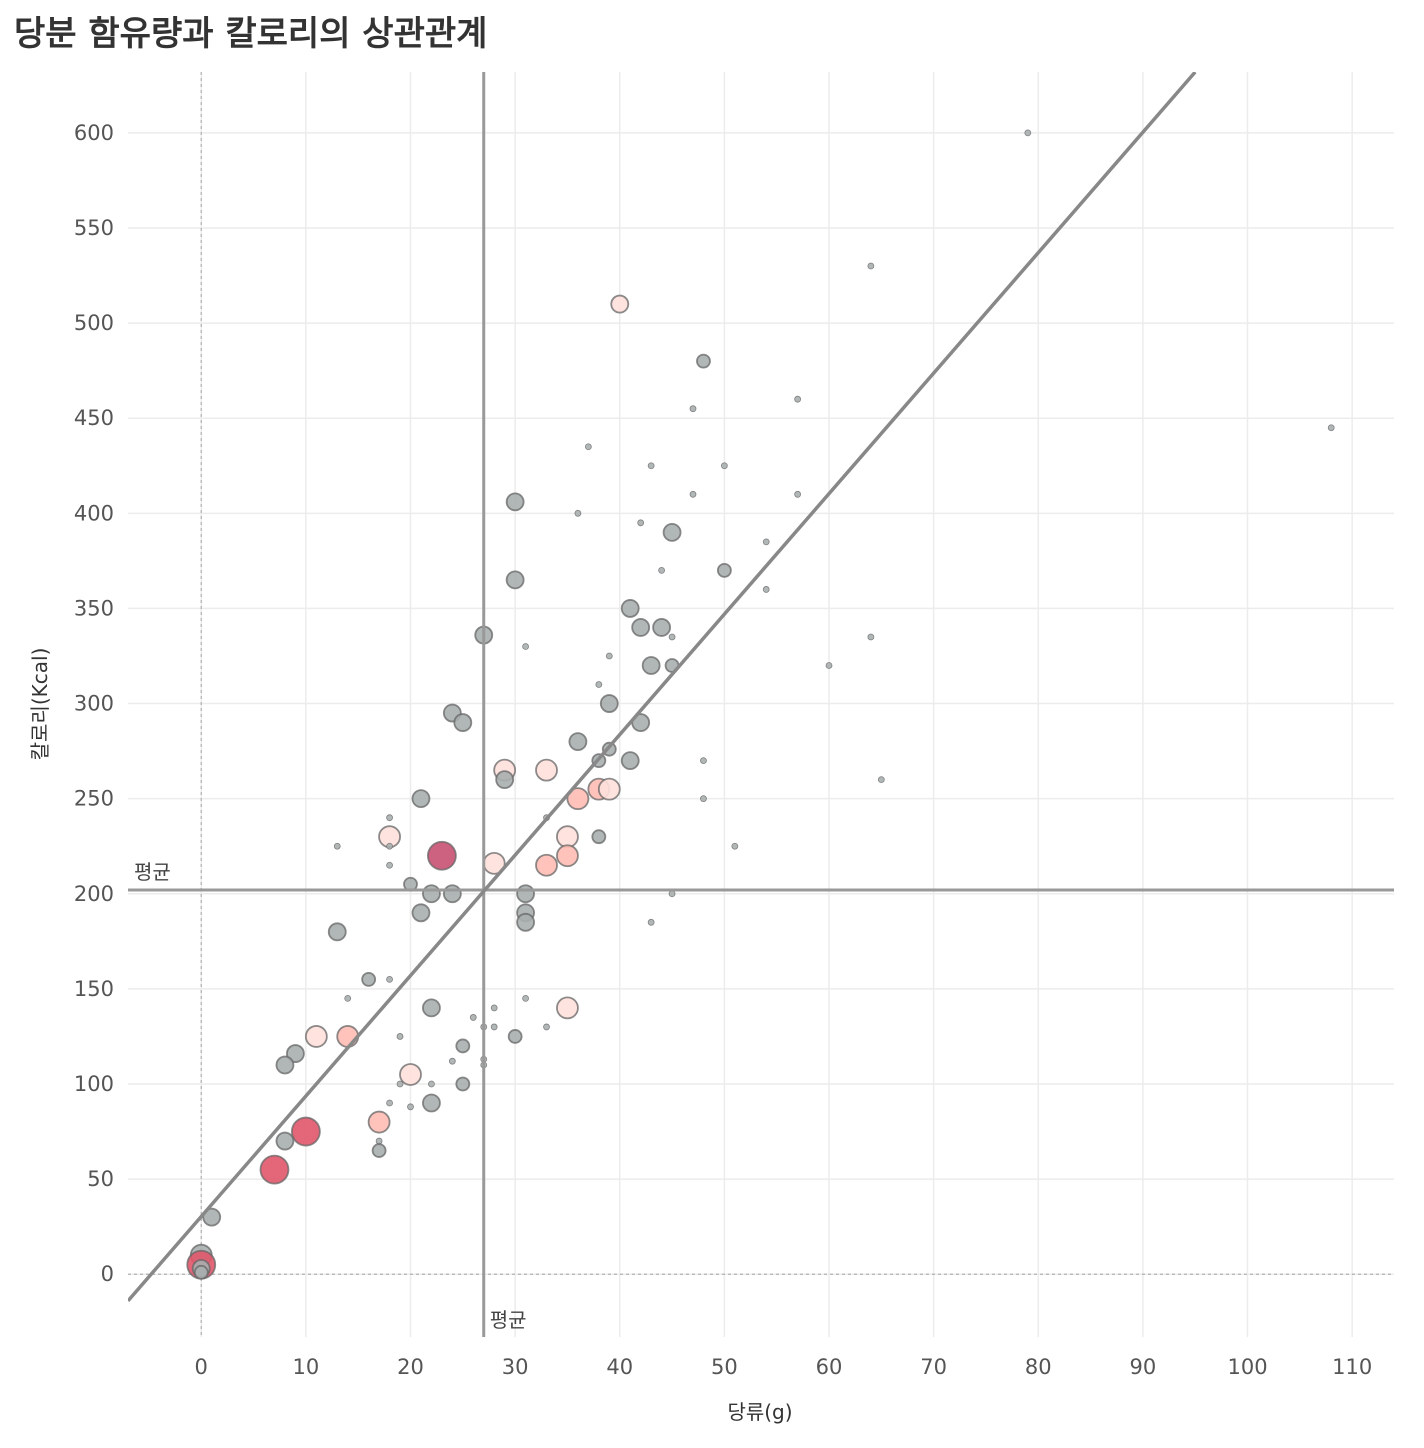 This screenshot has width=1424, height=1448. Describe the element at coordinates (619, 1367) in the screenshot. I see `x-tick-label: 40` at that location.